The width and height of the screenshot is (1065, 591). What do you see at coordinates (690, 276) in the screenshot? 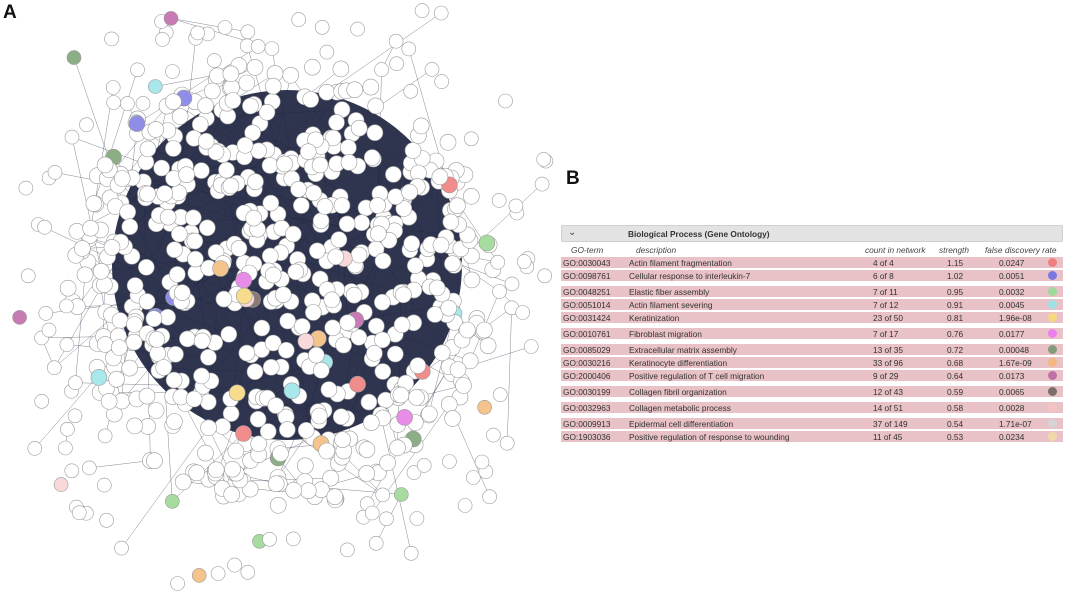
I see `description-cell: Cellular response to interleukin-7` at bounding box center [690, 276].